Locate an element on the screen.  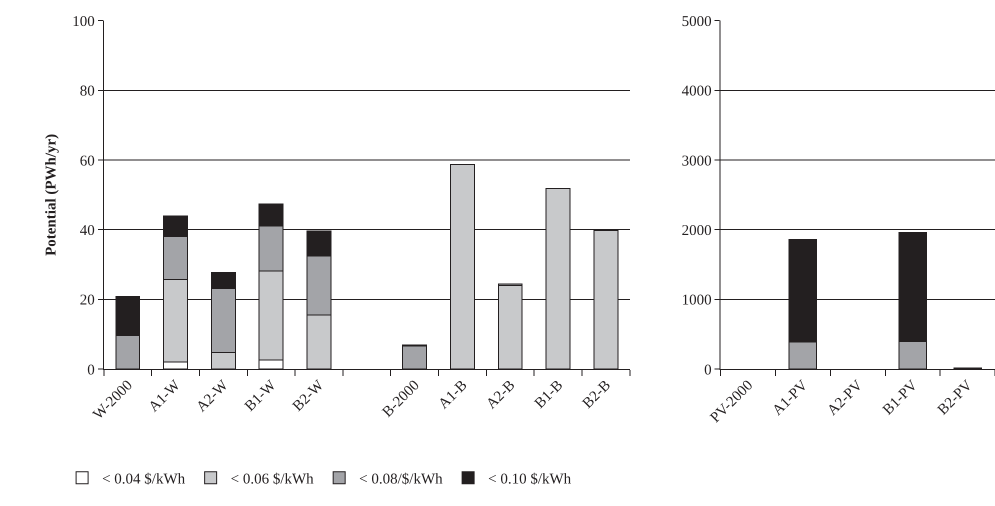
y-tick-label: 3000 is located at coordinates (697, 161).